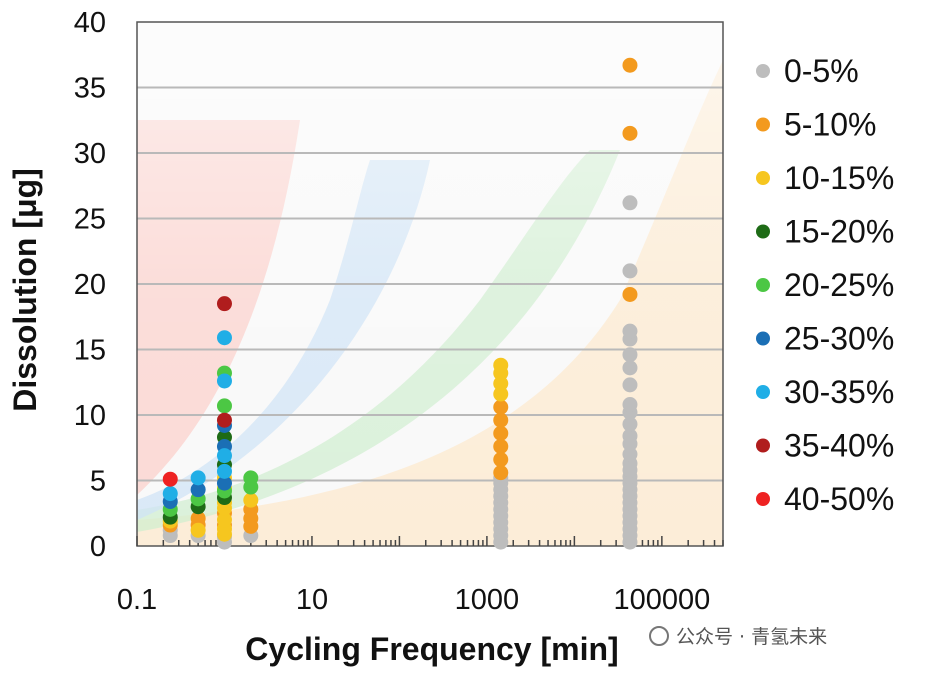 Image resolution: width=925 pixels, height=675 pixels. Describe the element at coordinates (431, 649) in the screenshot. I see `x-axis-title: Cycling Frequency [min]` at that location.